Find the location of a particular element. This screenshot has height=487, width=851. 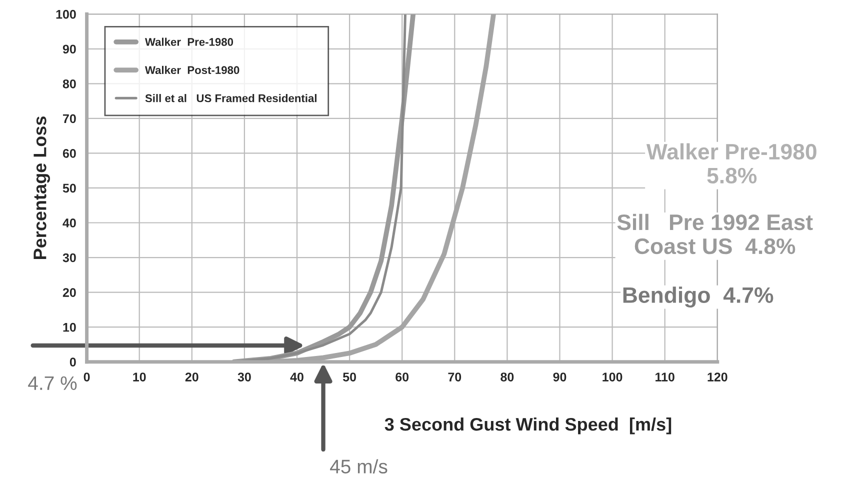

annotation: Bendigo 4.7% is located at coordinates (698, 297).